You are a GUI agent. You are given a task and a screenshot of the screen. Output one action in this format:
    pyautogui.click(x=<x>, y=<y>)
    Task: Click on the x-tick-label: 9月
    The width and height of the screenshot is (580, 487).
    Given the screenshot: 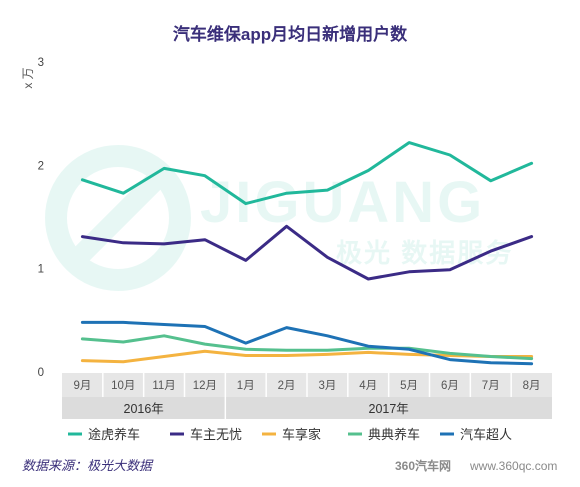 What is the action you would take?
    pyautogui.click(x=82, y=386)
    